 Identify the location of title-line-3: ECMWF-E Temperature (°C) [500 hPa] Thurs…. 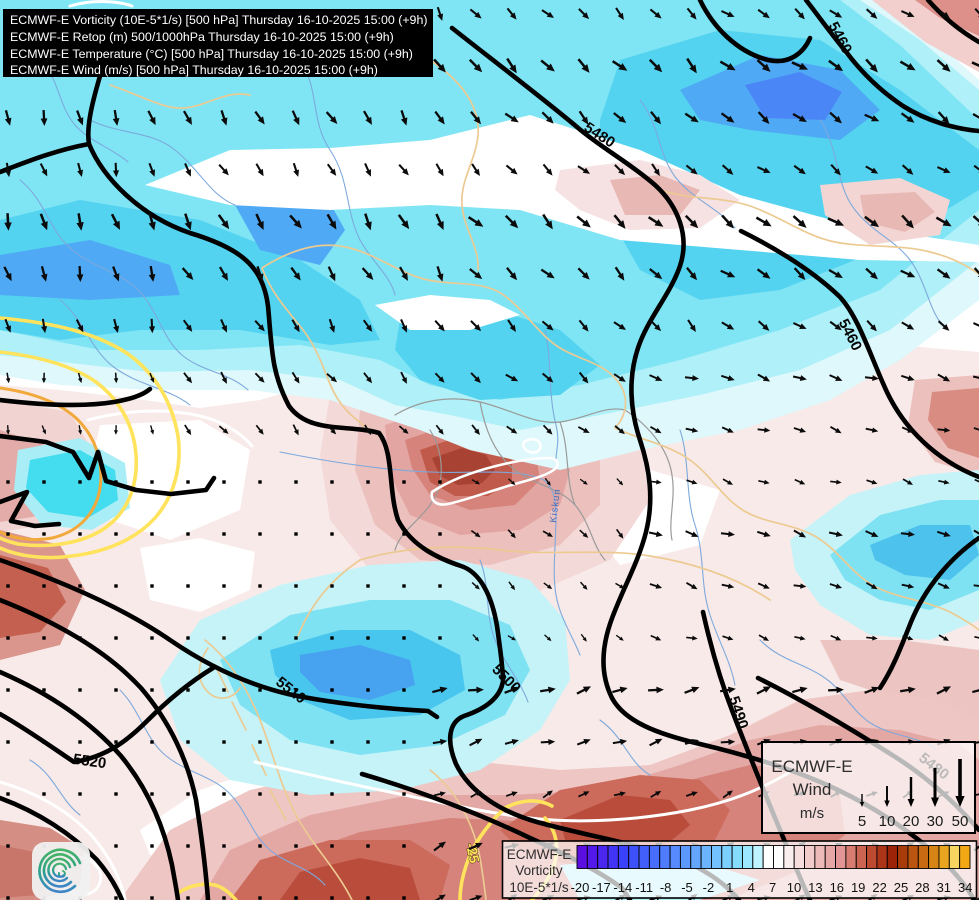
(211, 54).